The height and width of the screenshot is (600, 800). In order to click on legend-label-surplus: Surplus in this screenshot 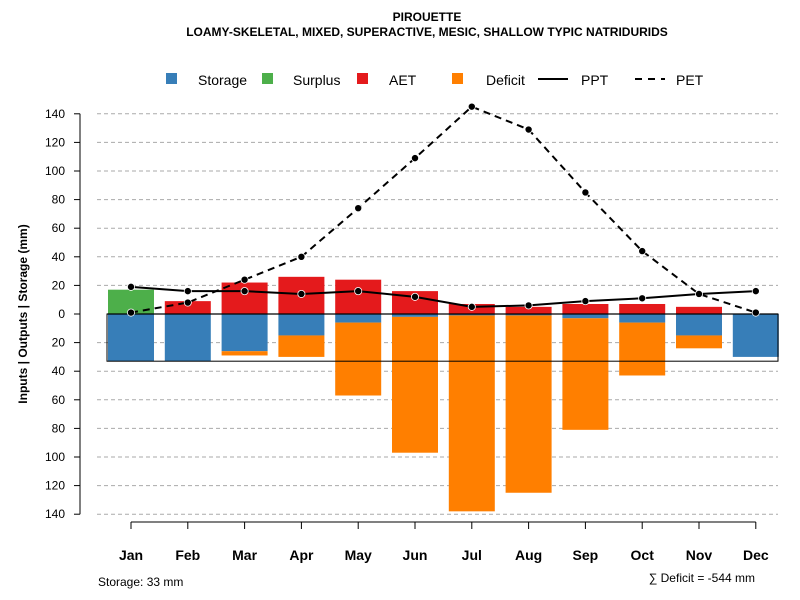, I will do `click(316, 80)`.